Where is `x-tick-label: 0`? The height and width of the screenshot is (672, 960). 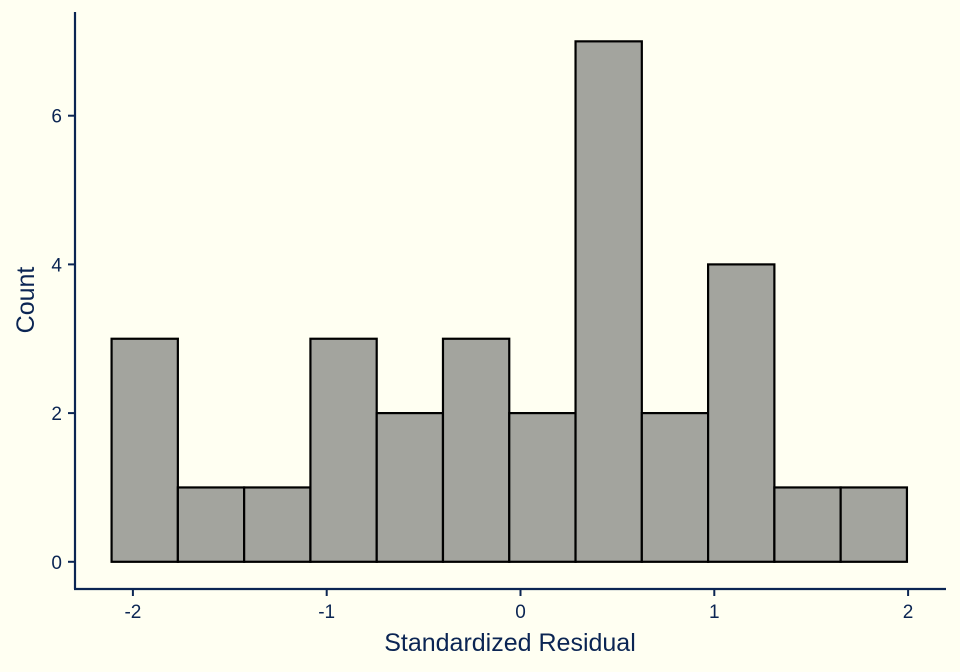
x-tick-label: 0 is located at coordinates (520, 612).